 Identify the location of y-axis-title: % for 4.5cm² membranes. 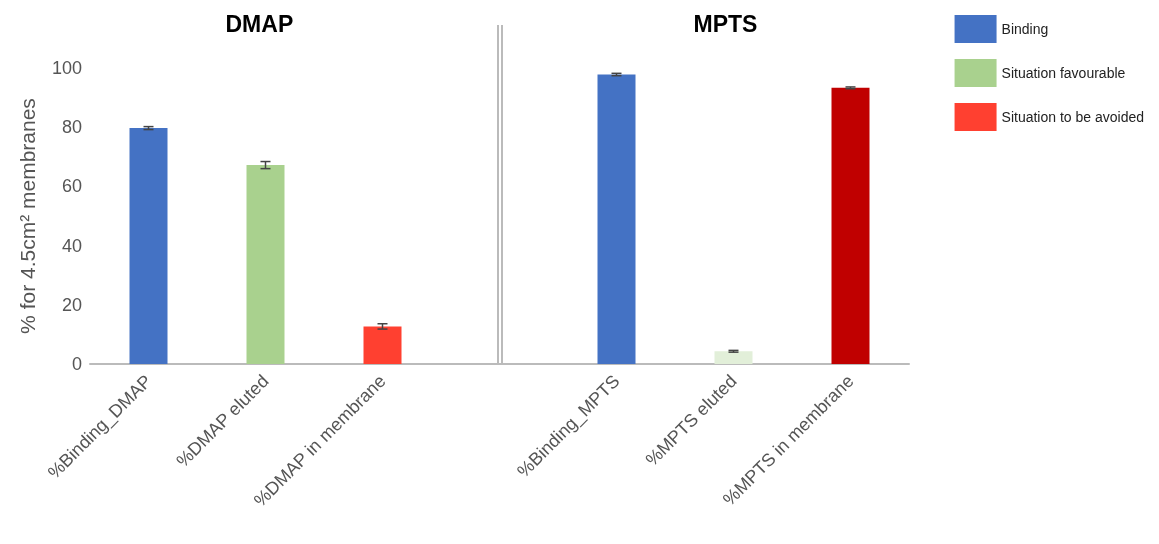
(27, 216).